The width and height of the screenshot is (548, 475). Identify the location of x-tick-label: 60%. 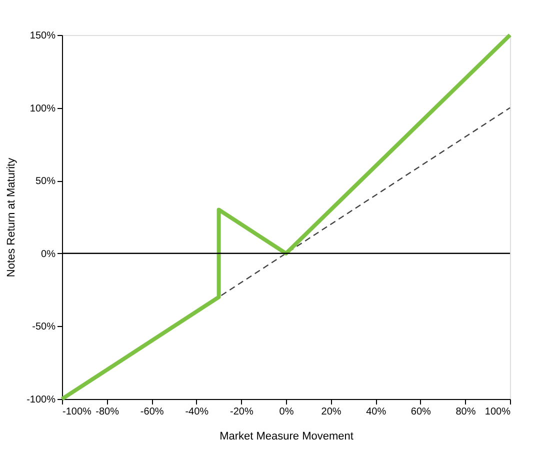
(421, 412).